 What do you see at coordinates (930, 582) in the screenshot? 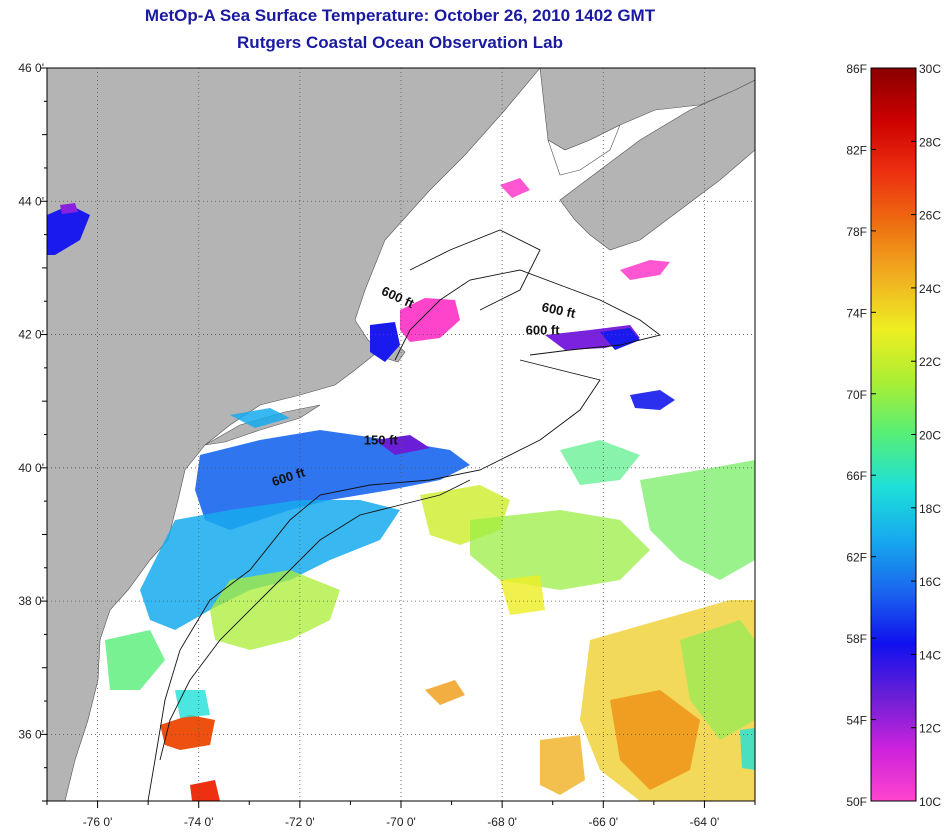
I see `colorbar-label-celsius: 16C` at bounding box center [930, 582].